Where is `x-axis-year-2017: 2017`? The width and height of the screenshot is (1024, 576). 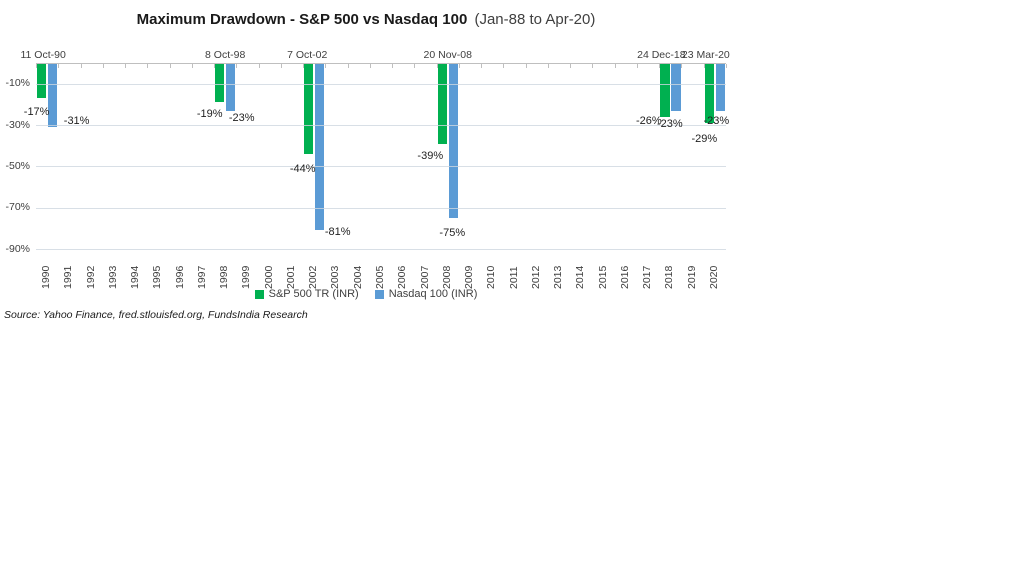 x-axis-year-2017: 2017 is located at coordinates (647, 277).